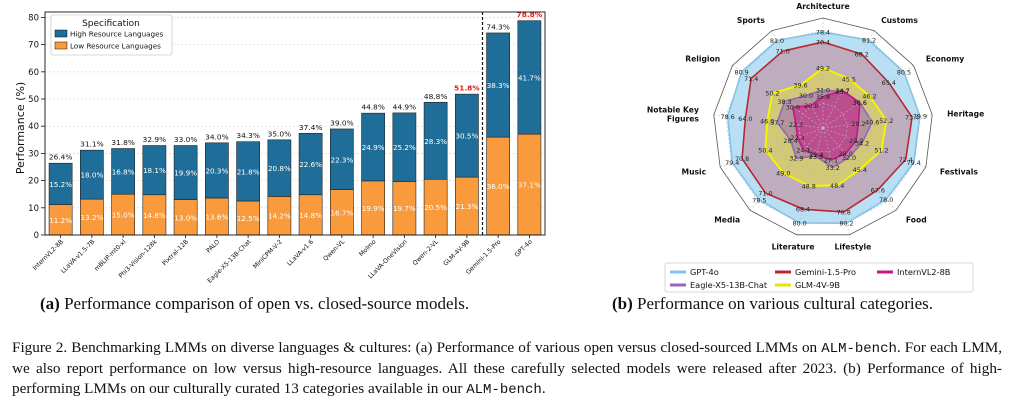 The image size is (1015, 406). What do you see at coordinates (33, 127) in the screenshot?
I see `y-tick-label: 40` at bounding box center [33, 127].